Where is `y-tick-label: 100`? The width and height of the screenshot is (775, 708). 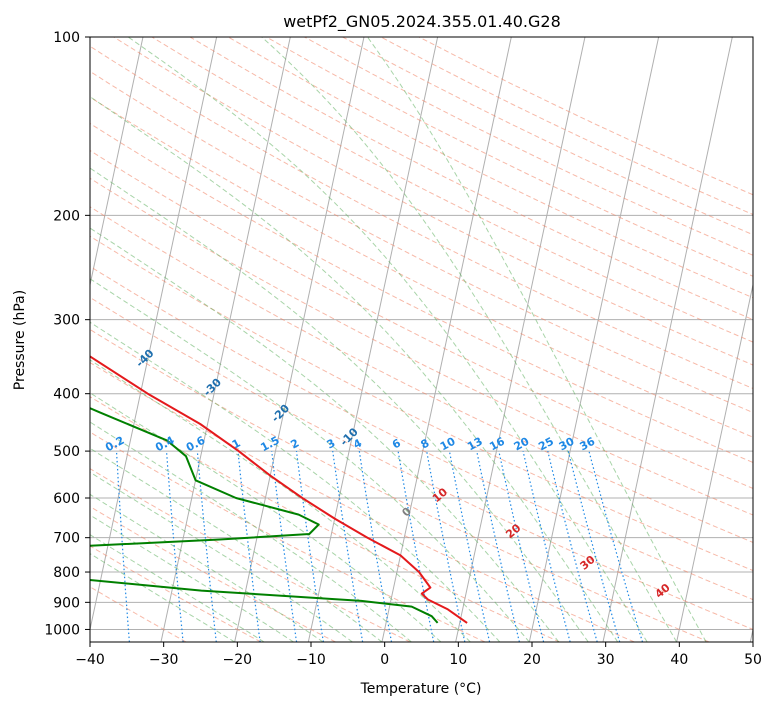
y-tick-label: 100 is located at coordinates (66, 38).